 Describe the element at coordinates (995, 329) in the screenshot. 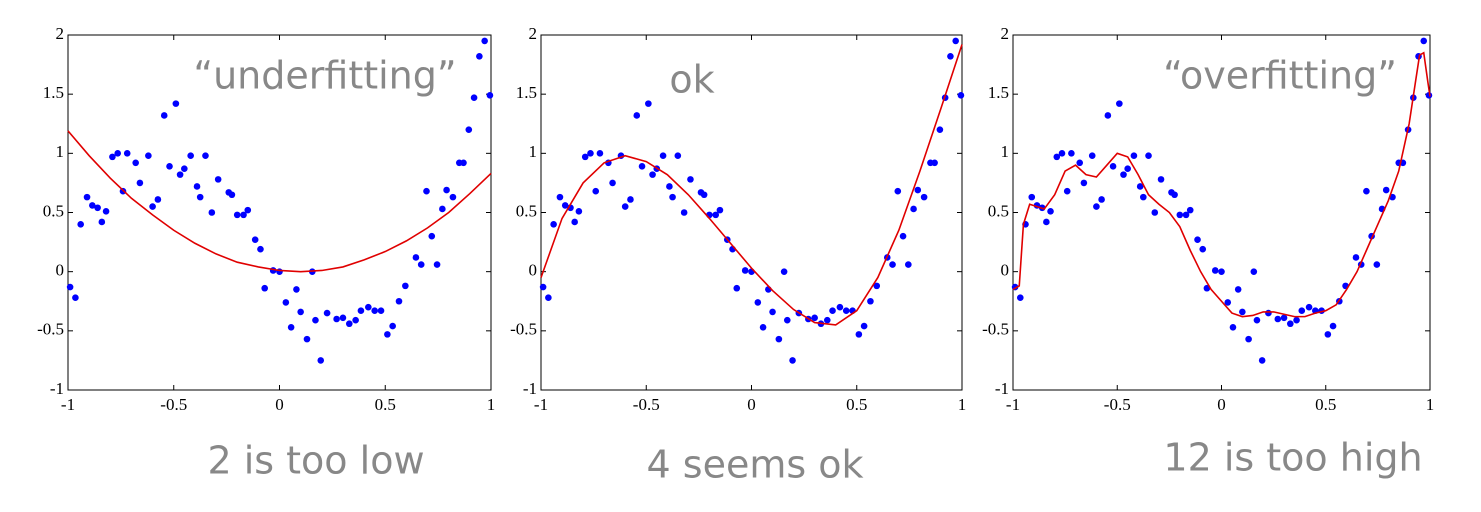

I see `y-tick-label: -0.5` at that location.